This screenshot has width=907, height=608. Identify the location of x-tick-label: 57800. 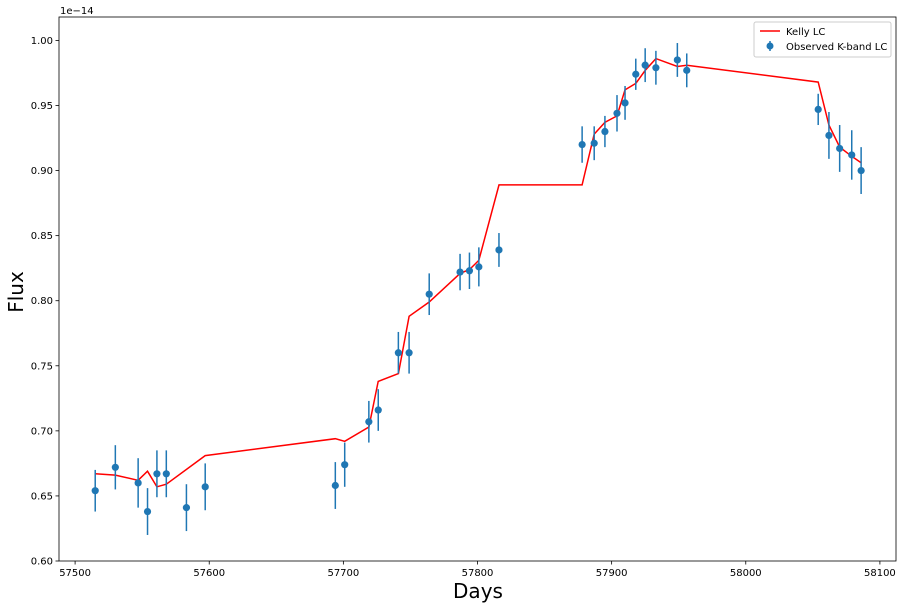
(478, 573).